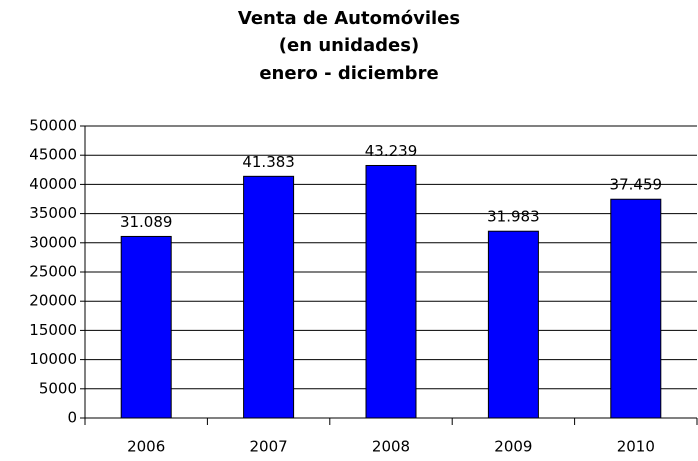 This screenshot has width=698, height=461. I want to click on y-tick-label: 50000, so click(53, 126).